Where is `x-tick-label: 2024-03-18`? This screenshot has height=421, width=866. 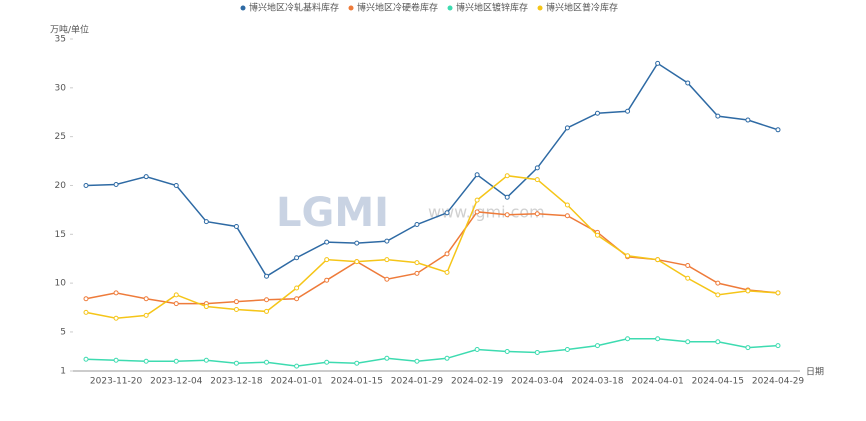 x-tick-label: 2024-03-18 is located at coordinates (597, 382).